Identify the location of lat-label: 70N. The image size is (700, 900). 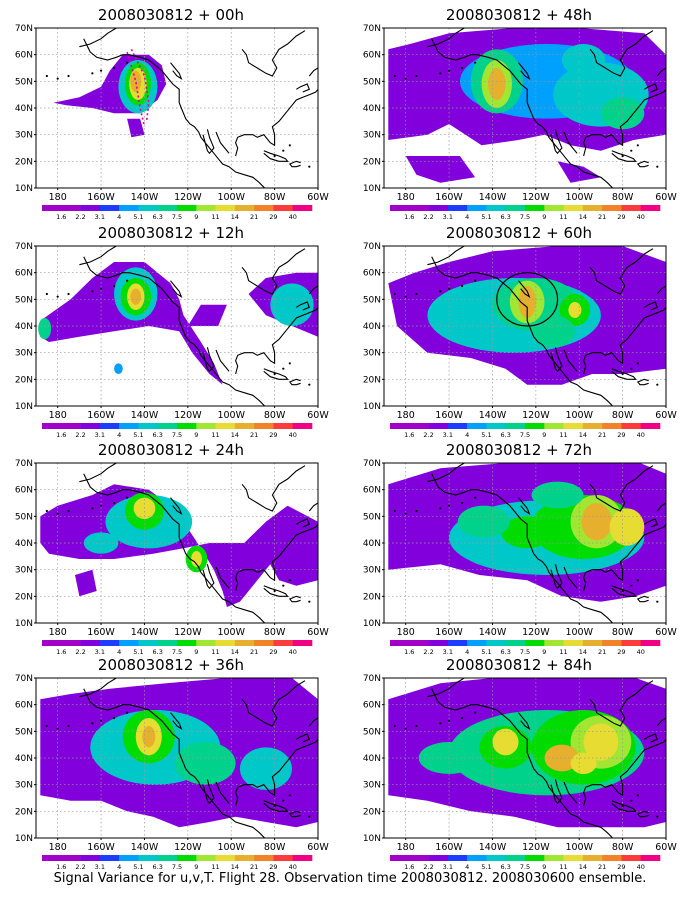
(24, 464).